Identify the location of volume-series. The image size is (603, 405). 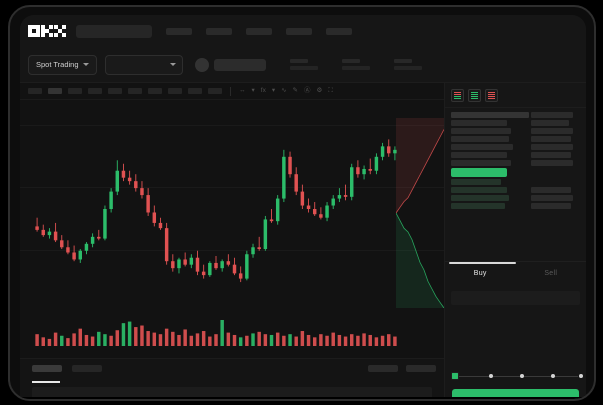
(216, 333).